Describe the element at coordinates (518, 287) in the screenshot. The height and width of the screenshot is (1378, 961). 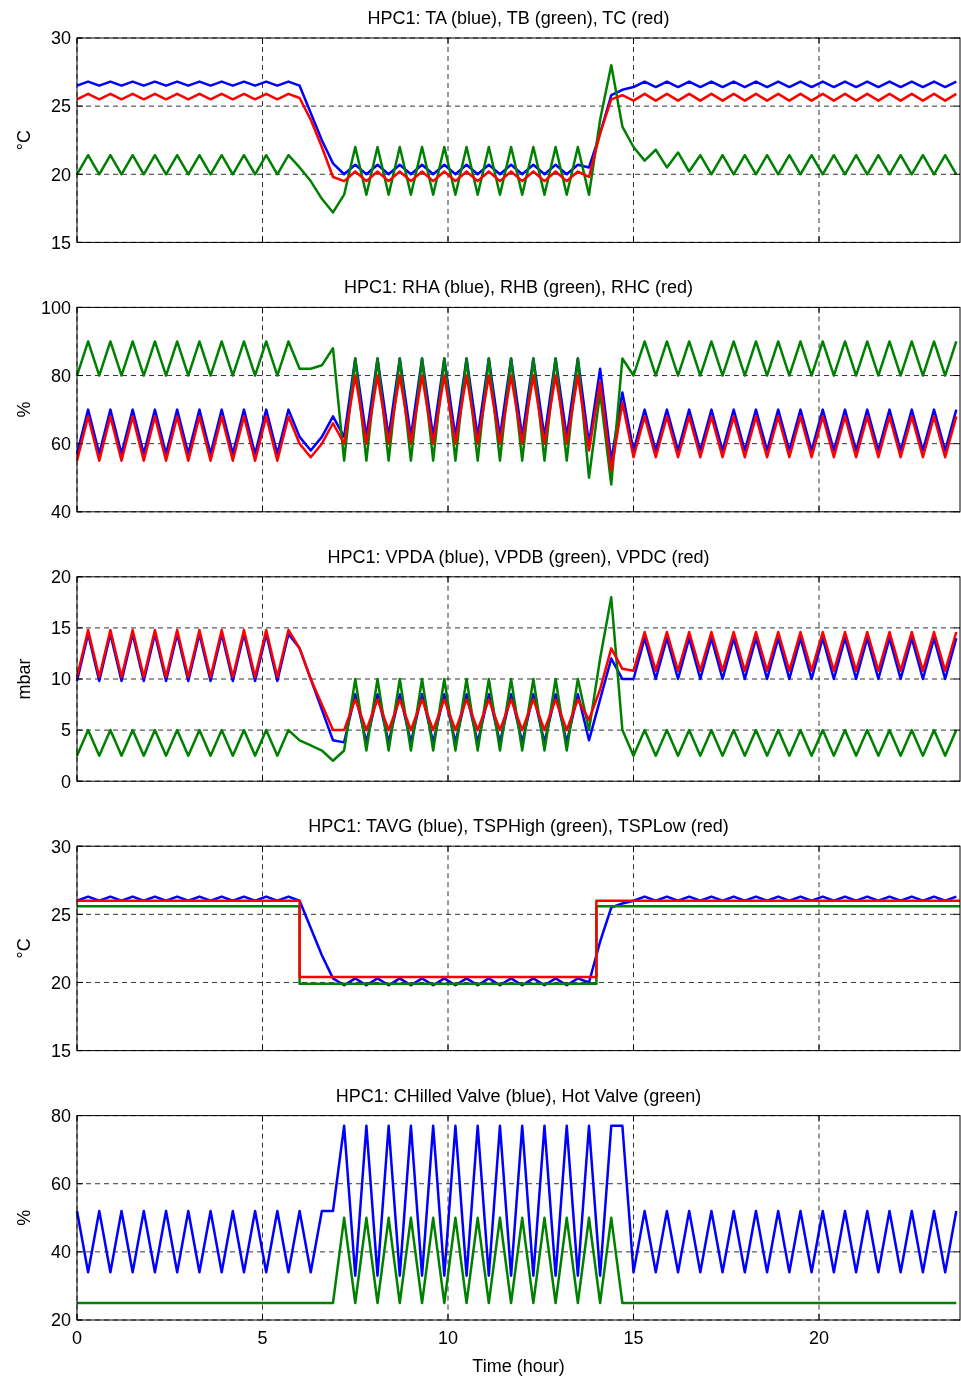
I see `chart-title: HPC1: RHA (blue), RHB (green), RHC (red)` at that location.